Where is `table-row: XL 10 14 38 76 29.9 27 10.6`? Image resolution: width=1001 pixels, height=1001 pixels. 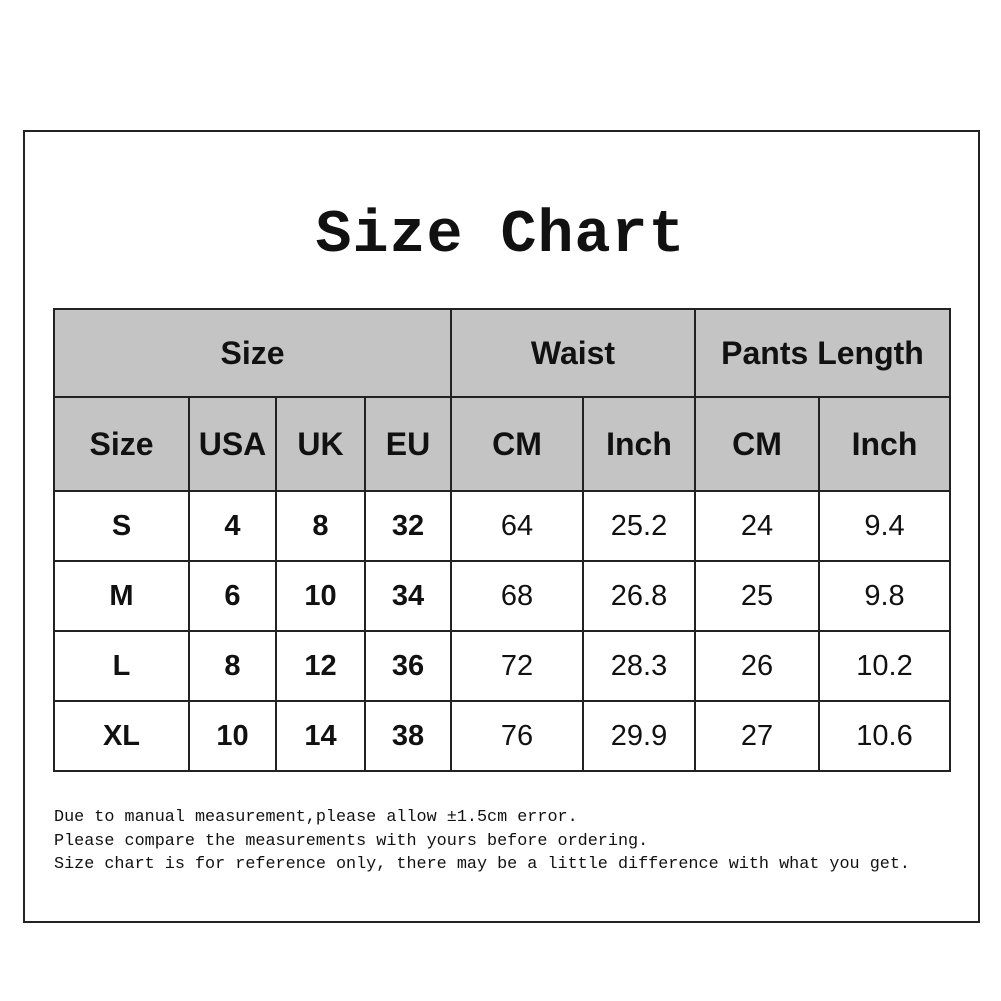 table-row: XL 10 14 38 76 29.9 27 10.6 is located at coordinates (502, 736).